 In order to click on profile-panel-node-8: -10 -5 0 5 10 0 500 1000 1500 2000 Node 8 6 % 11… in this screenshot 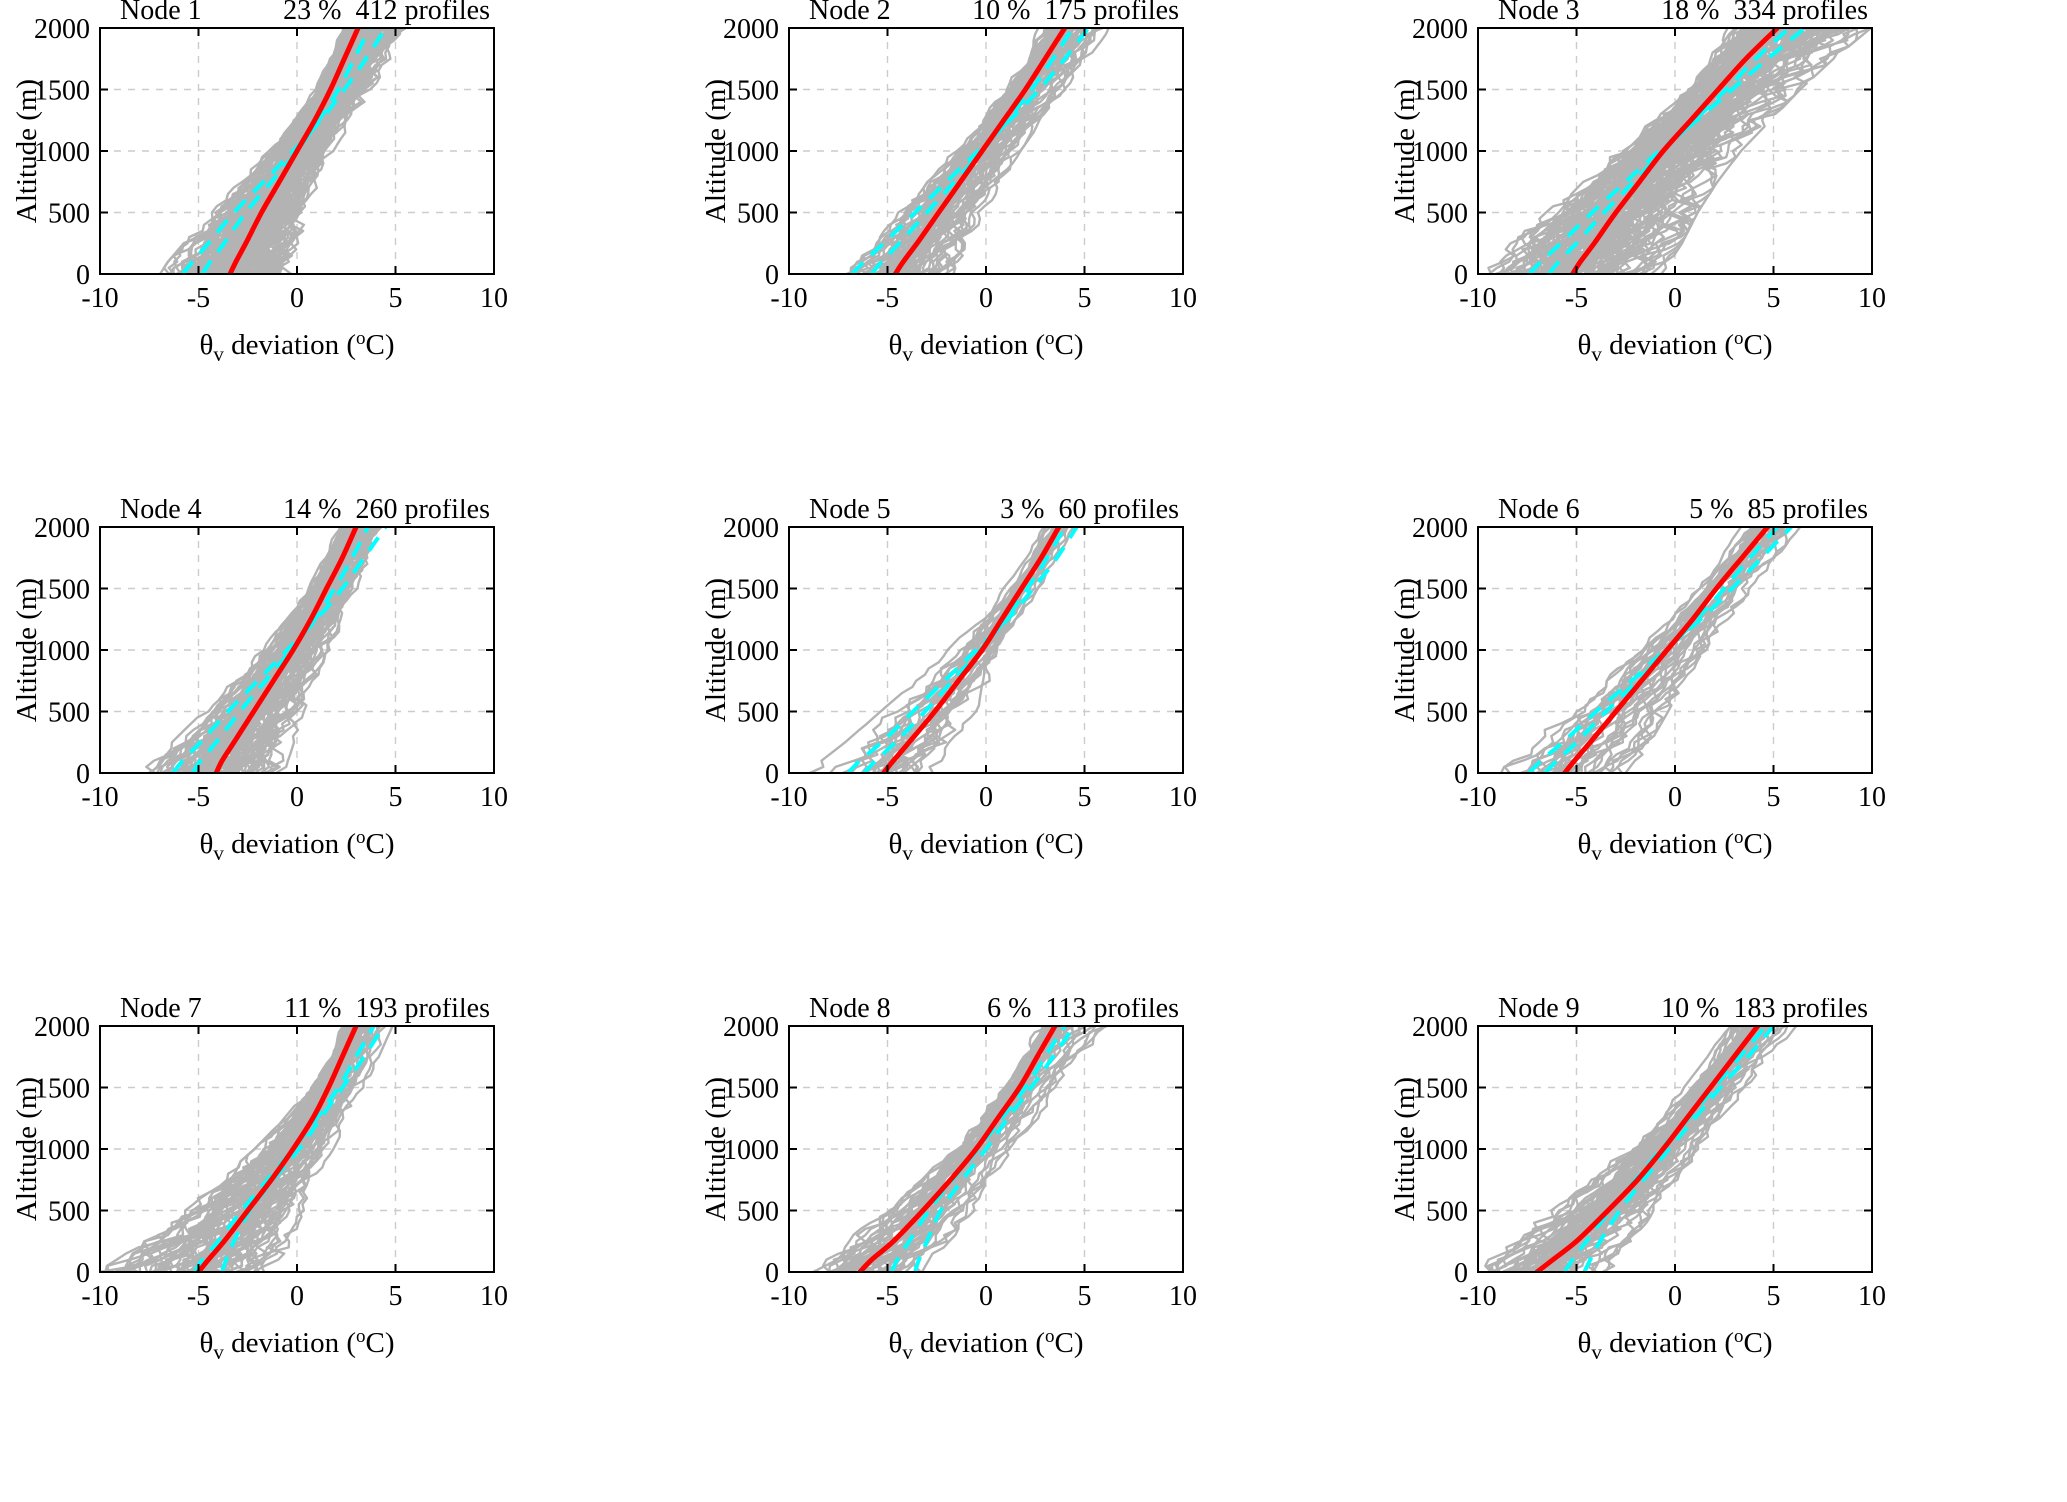, I will do `click(1033, 1245)`.